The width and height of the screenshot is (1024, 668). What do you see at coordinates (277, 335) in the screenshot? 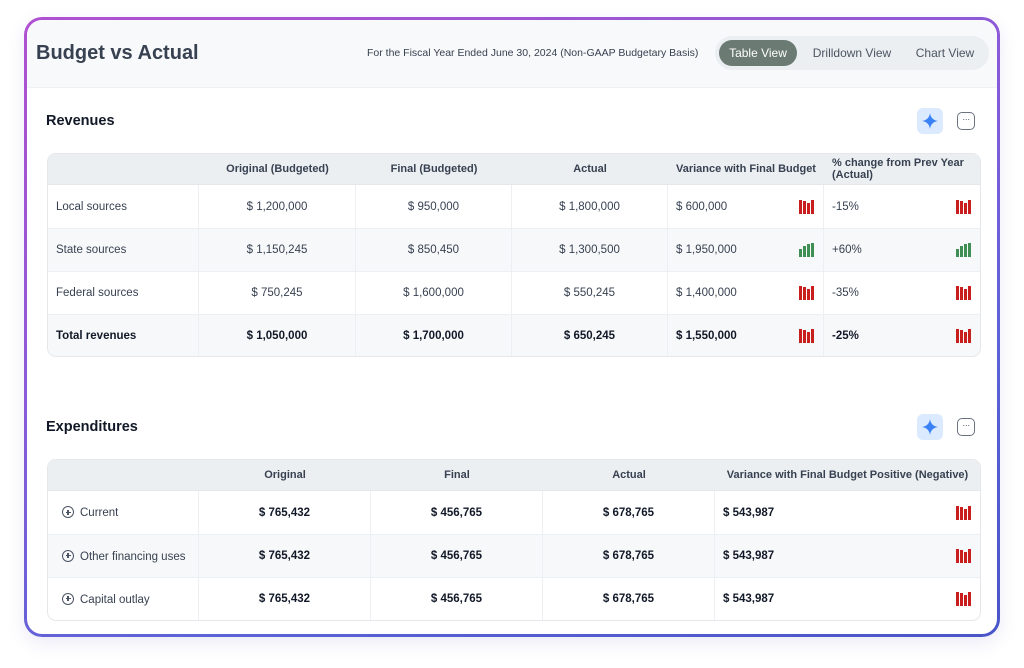
I see `original-cell: $ 1,050,000` at bounding box center [277, 335].